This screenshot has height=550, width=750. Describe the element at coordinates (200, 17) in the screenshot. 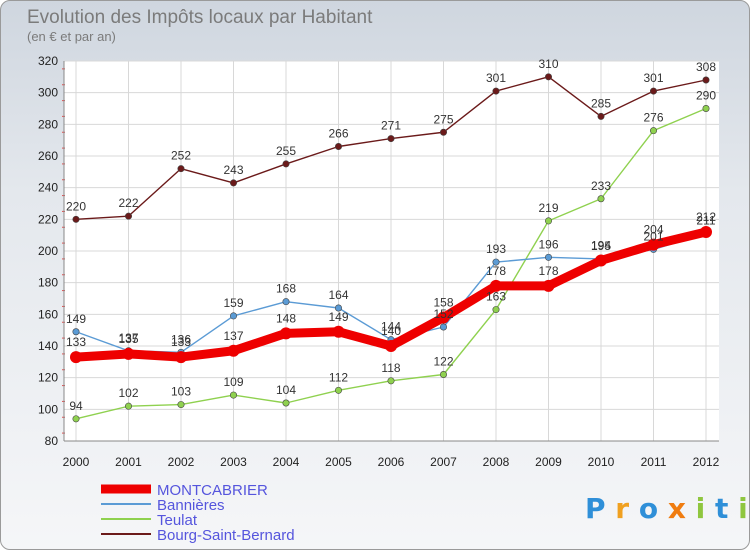

I see `chart-title: Evolution des Impôts locaux par Habitant` at that location.